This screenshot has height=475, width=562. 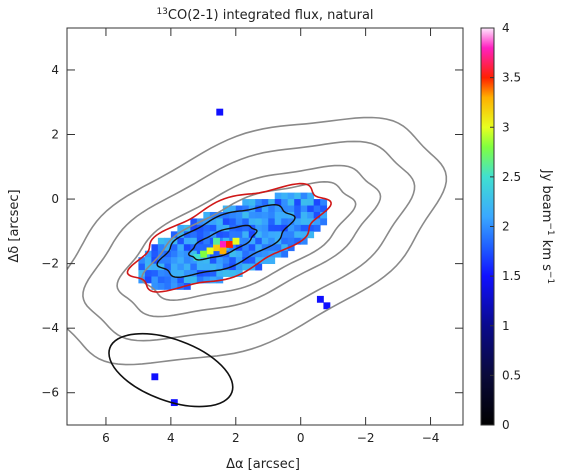 I want to click on colorbar-label-part-2: km s, so click(x=546, y=253).